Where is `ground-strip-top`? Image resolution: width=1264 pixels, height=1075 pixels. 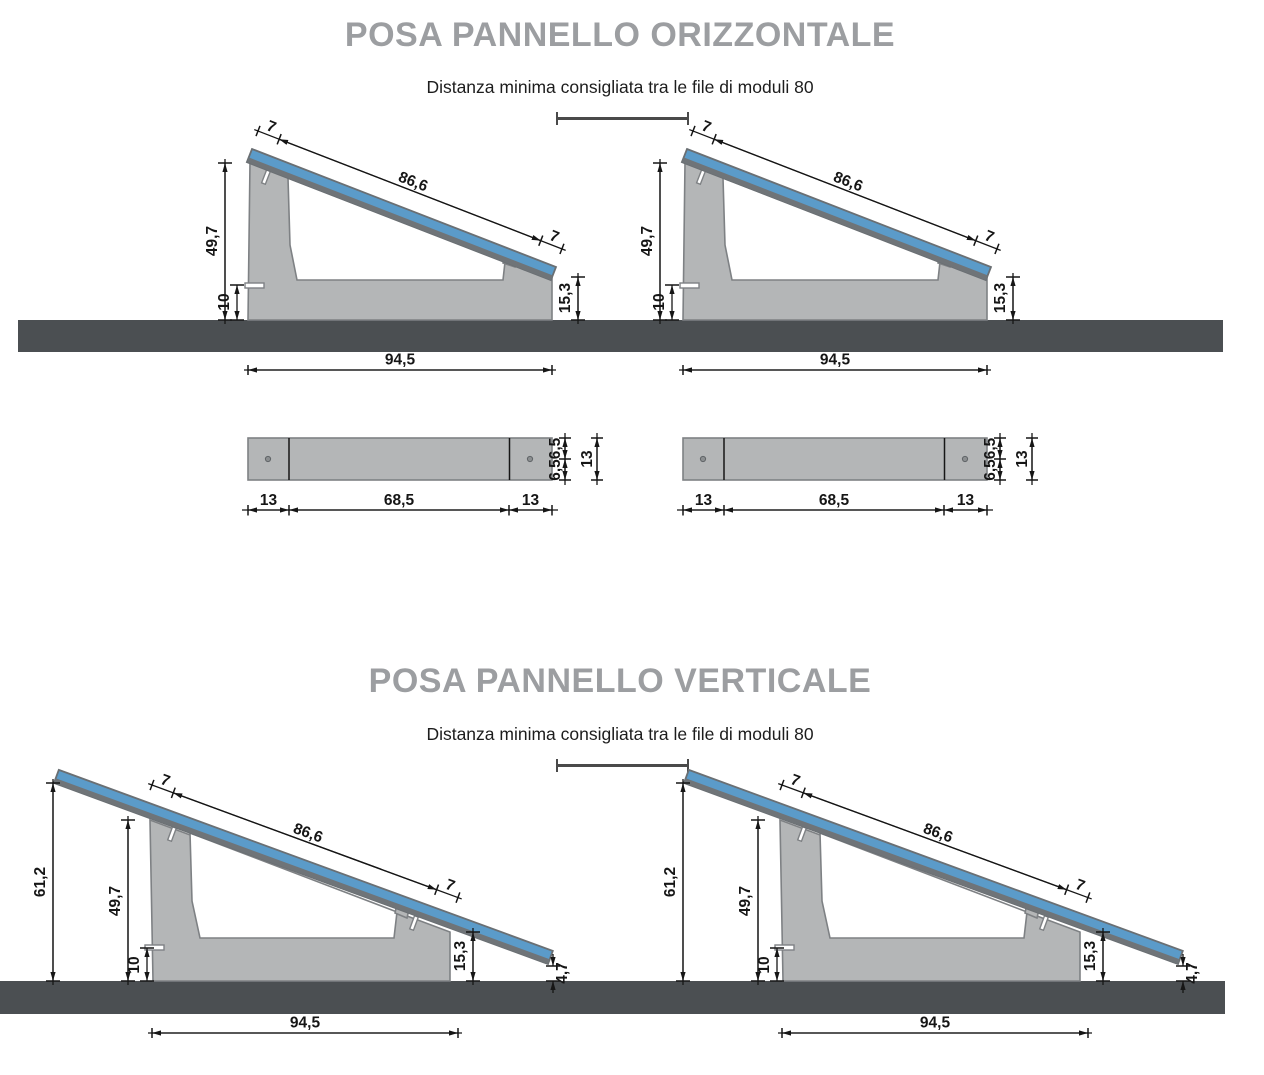
ground-strip-top is located at coordinates (620, 336).